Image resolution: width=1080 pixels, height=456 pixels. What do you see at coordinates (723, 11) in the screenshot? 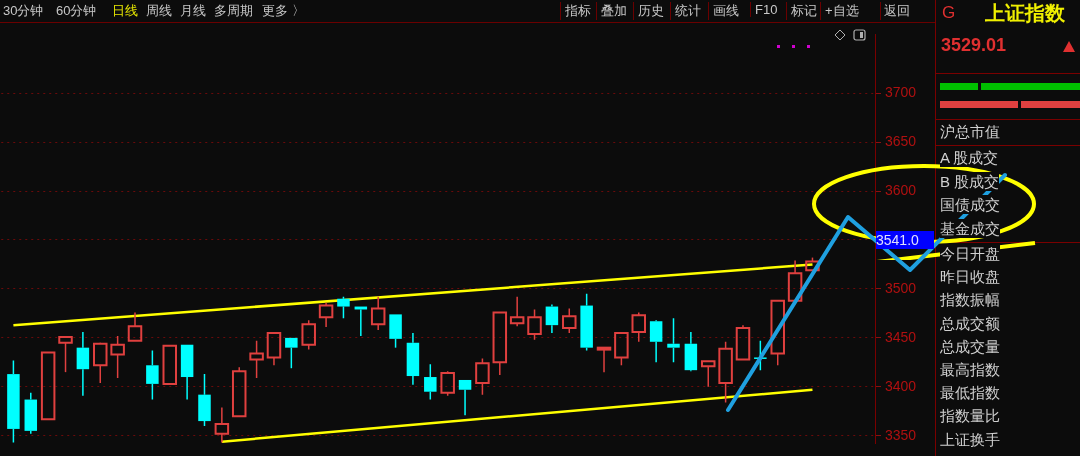
I see `text: 画线` at bounding box center [723, 11].